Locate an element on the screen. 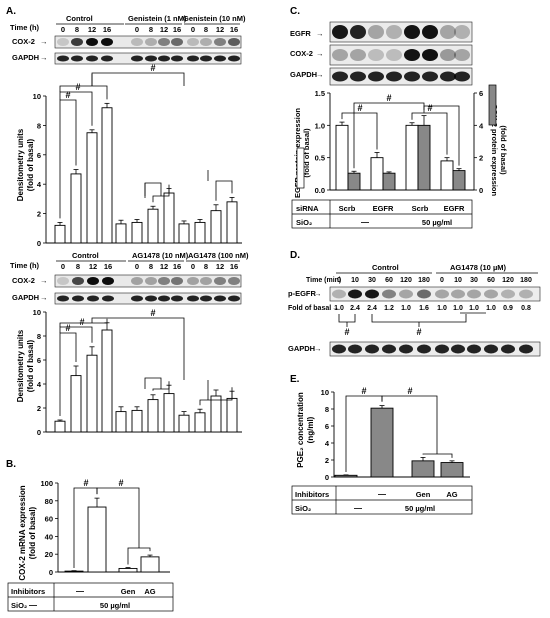  sio2-none: — is located at coordinates (358, 508).